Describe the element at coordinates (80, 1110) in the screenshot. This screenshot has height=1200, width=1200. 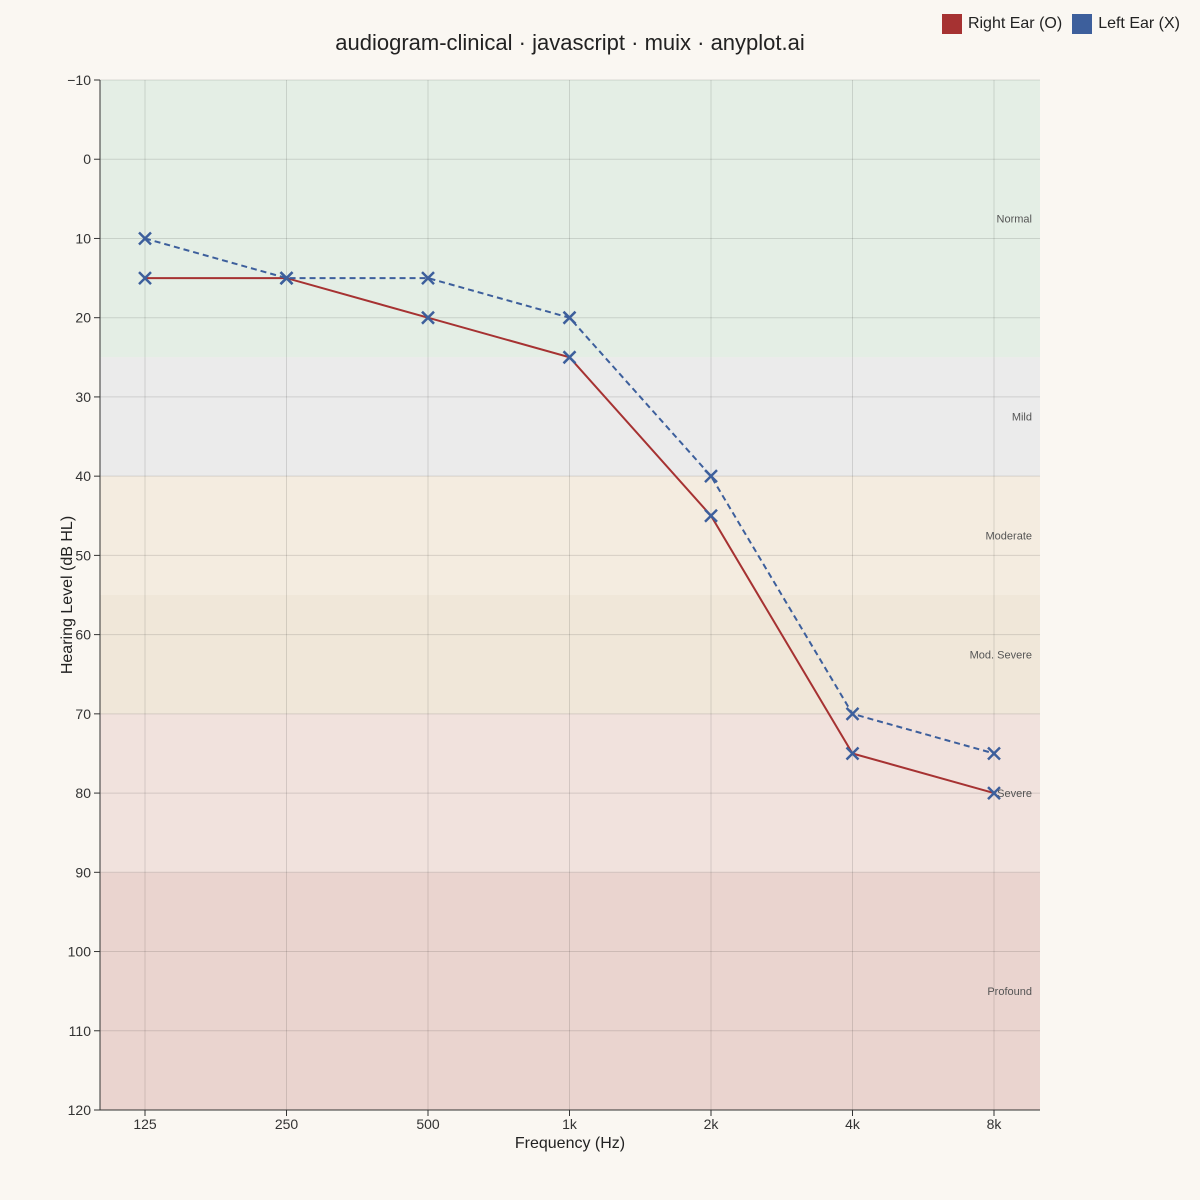
I see `y-tick-label: 120` at that location.